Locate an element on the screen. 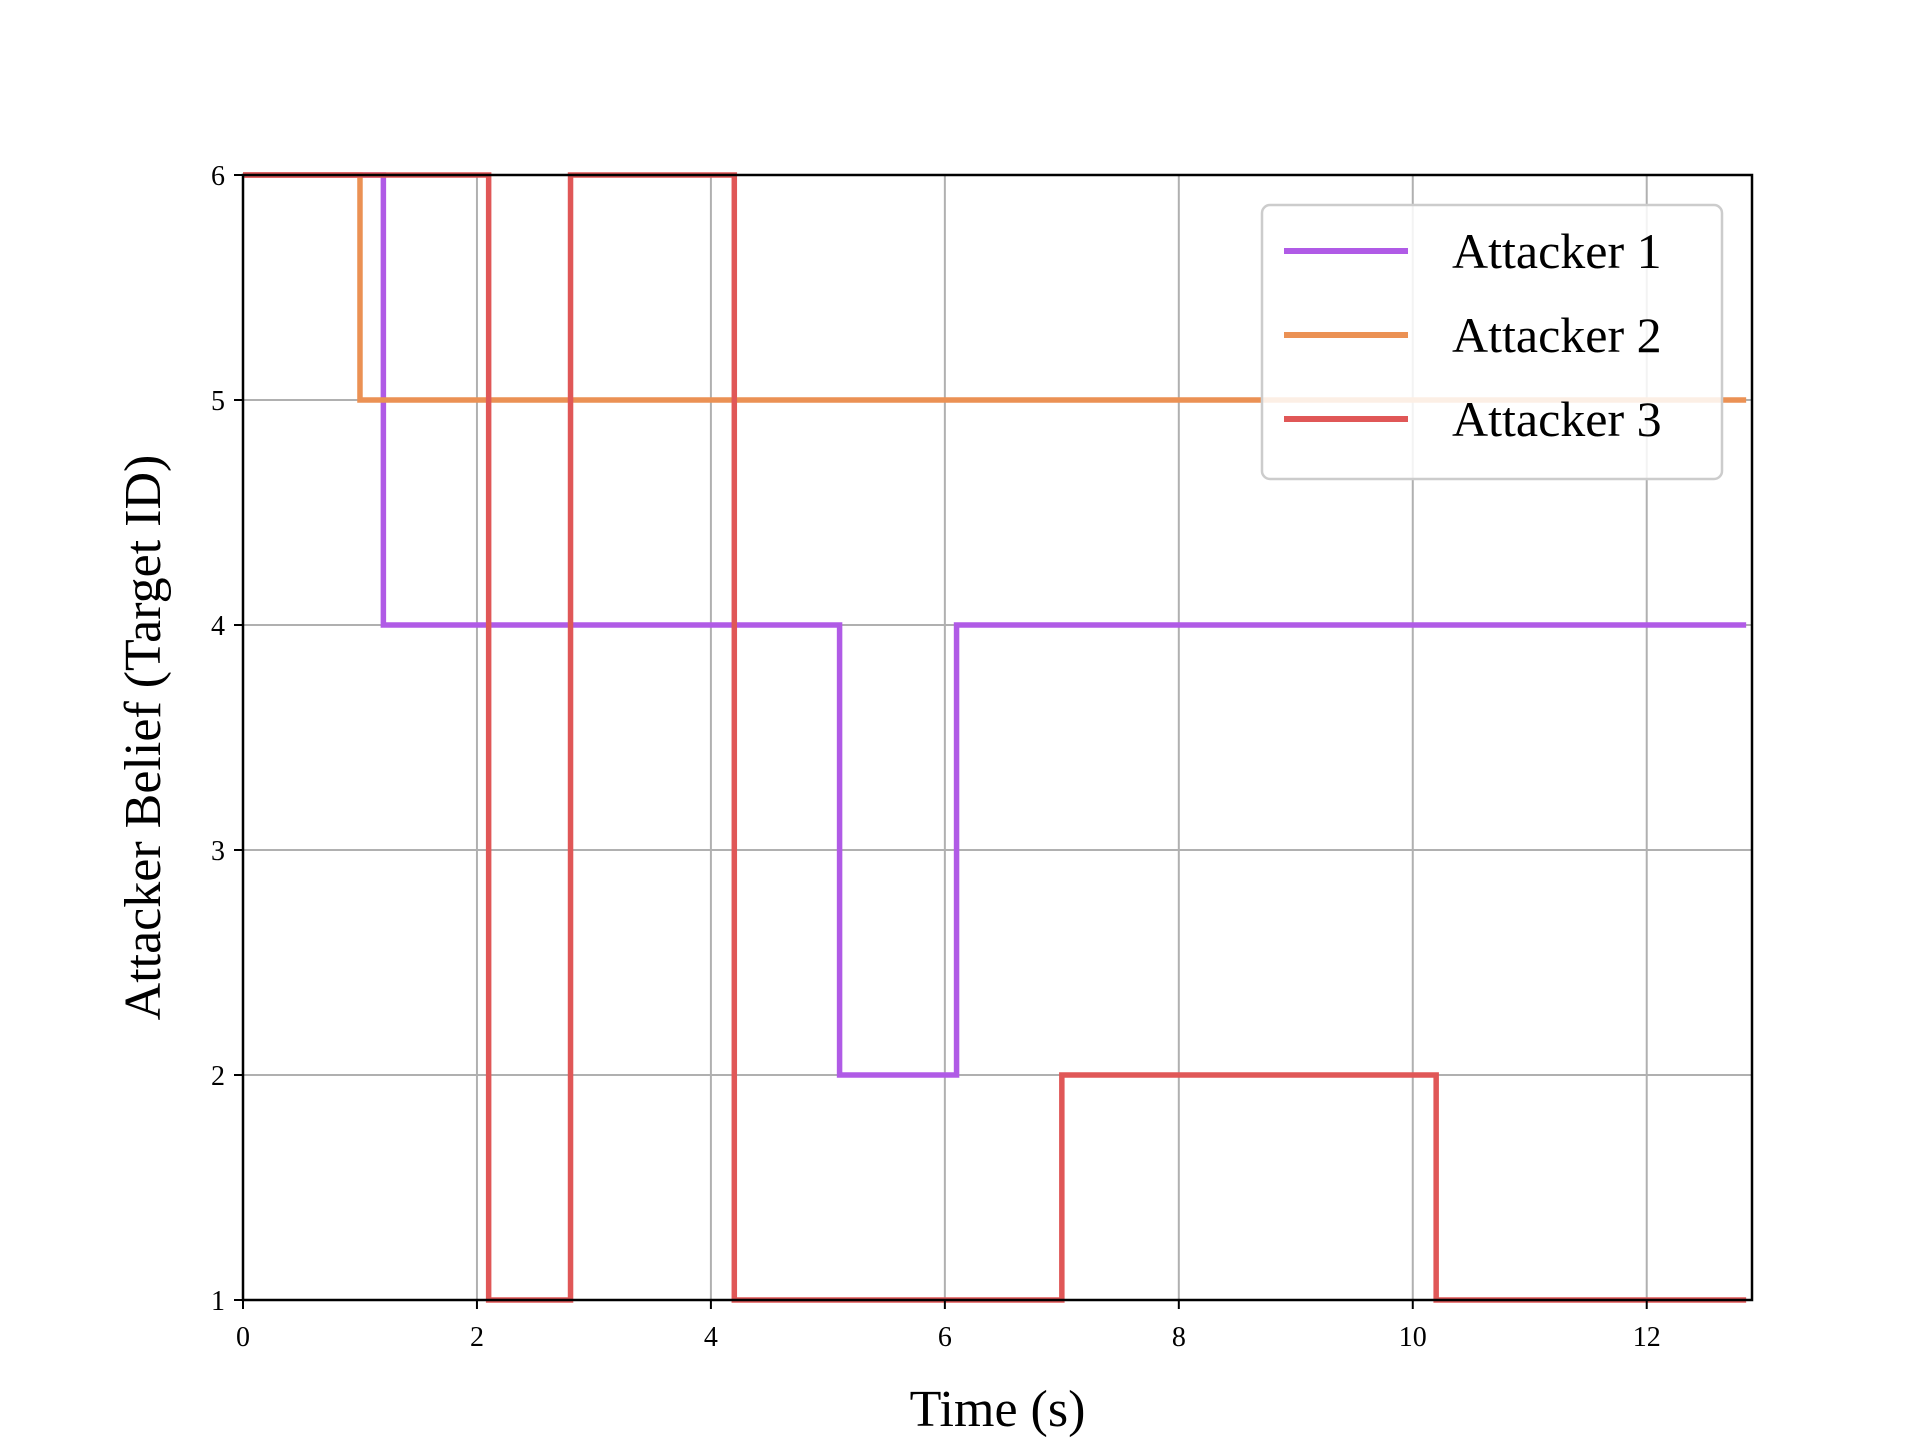  y-tick-label: 3 is located at coordinates (218, 851).